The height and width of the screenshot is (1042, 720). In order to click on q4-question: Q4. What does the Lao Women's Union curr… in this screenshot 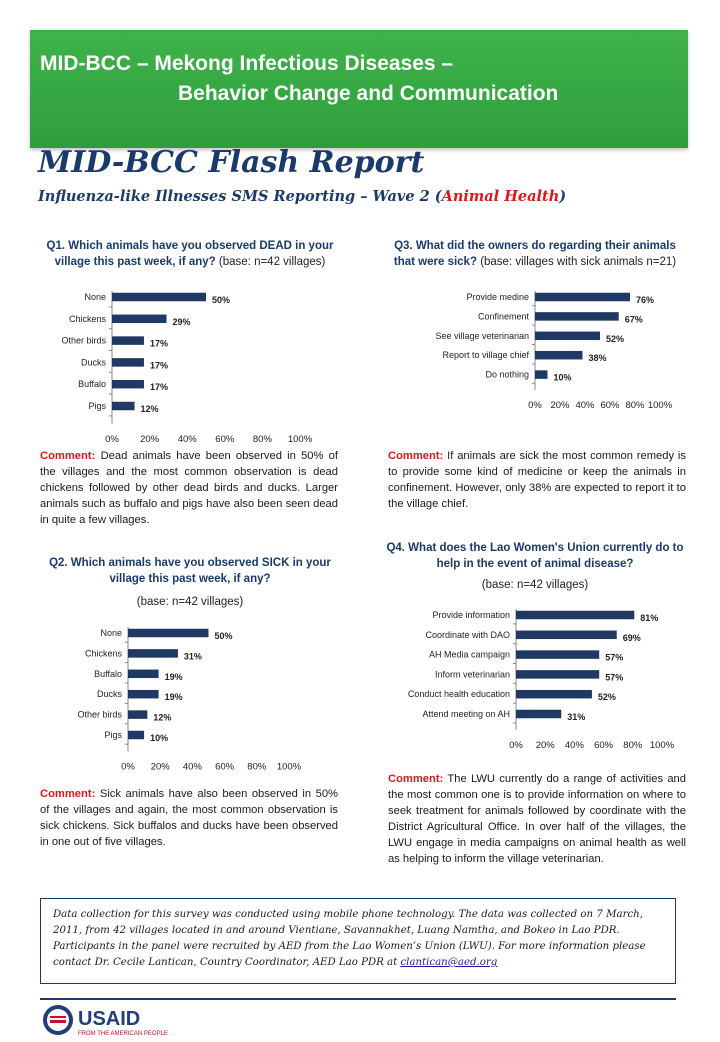, I will do `click(535, 556)`.